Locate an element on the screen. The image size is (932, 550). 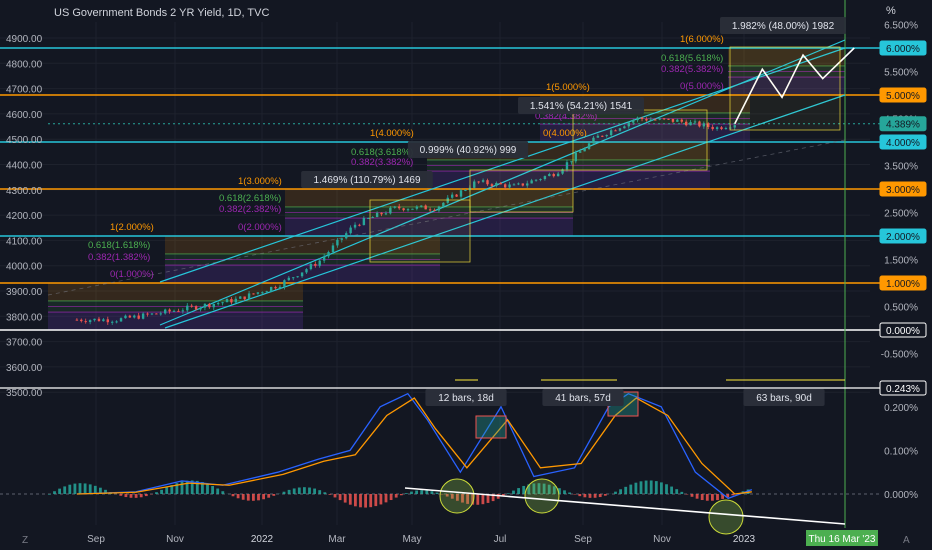
left-axis-tick: 4400.00 is located at coordinates (24, 166).